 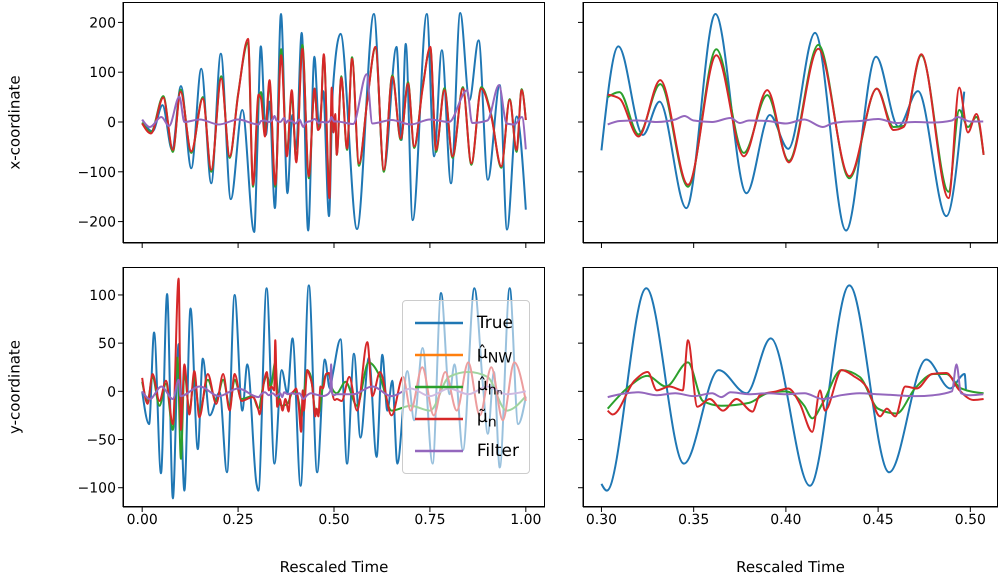 I want to click on y-tick-label: −200, so click(x=97, y=222).